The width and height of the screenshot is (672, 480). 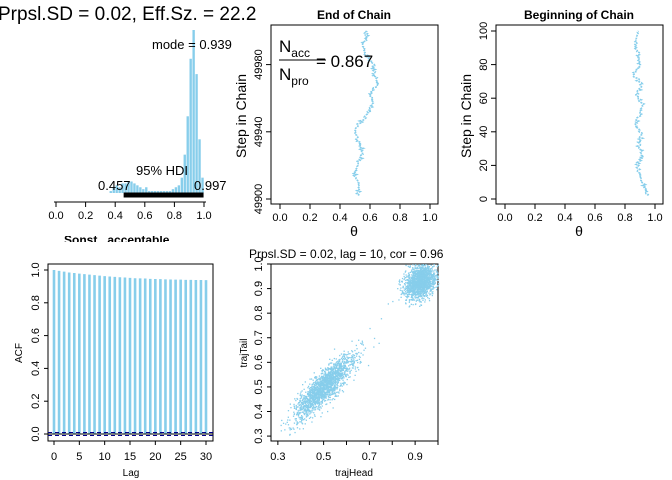 I want to click on acf-x-tick-label: 0, so click(x=54, y=457).